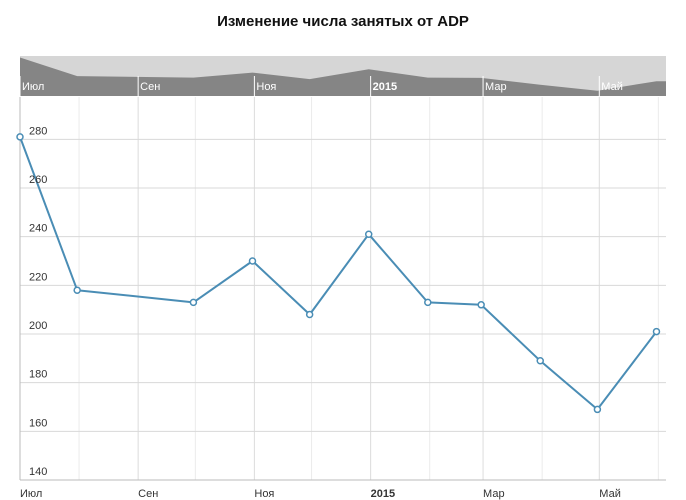 The height and width of the screenshot is (500, 686). What do you see at coordinates (38, 472) in the screenshot?
I see `y-tick-label: 140` at bounding box center [38, 472].